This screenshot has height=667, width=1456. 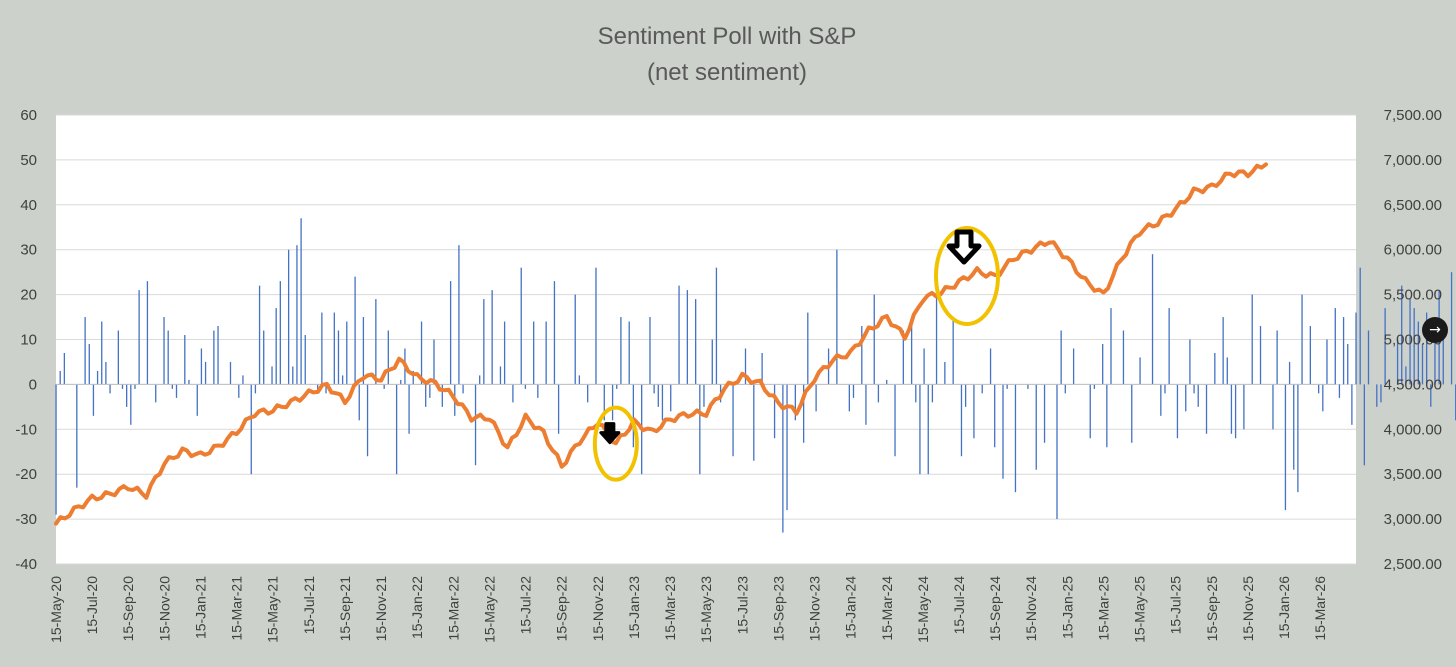 I want to click on chart-subtitle: (net sentiment), so click(x=727, y=72).